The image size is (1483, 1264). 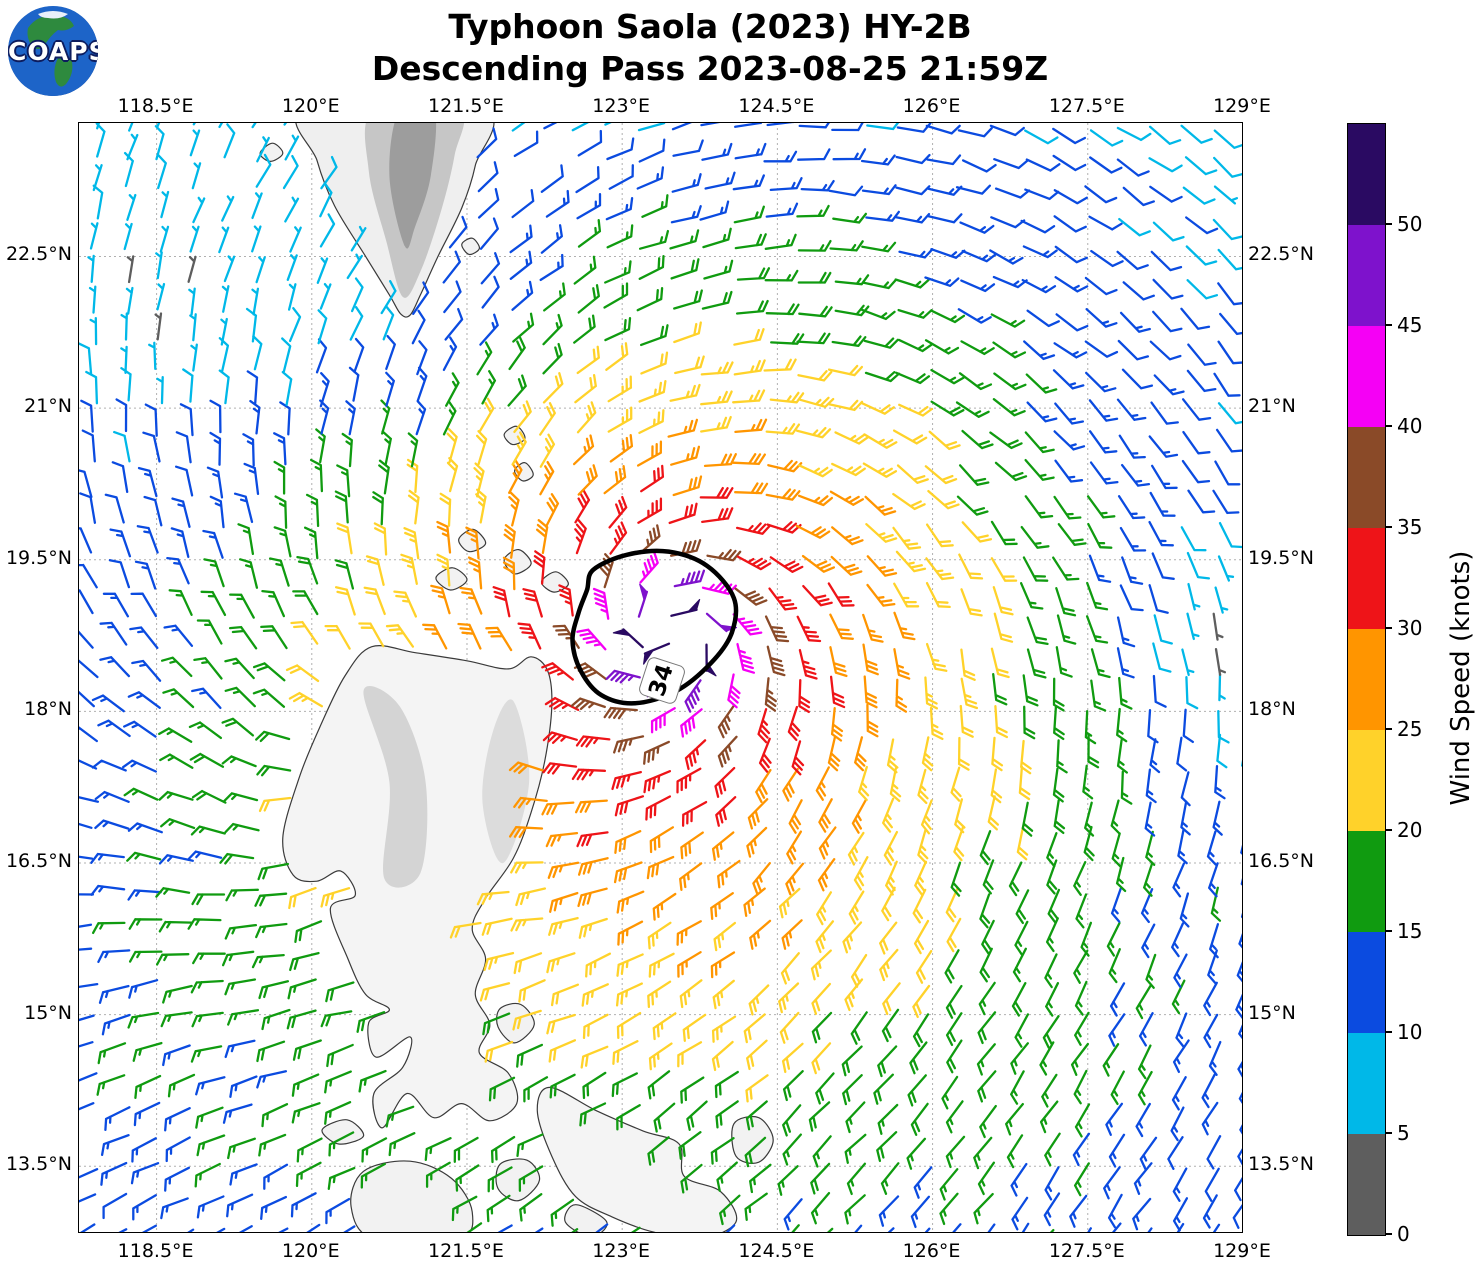 I want to click on lat-tick-left: 22.5°N, so click(x=38, y=254).